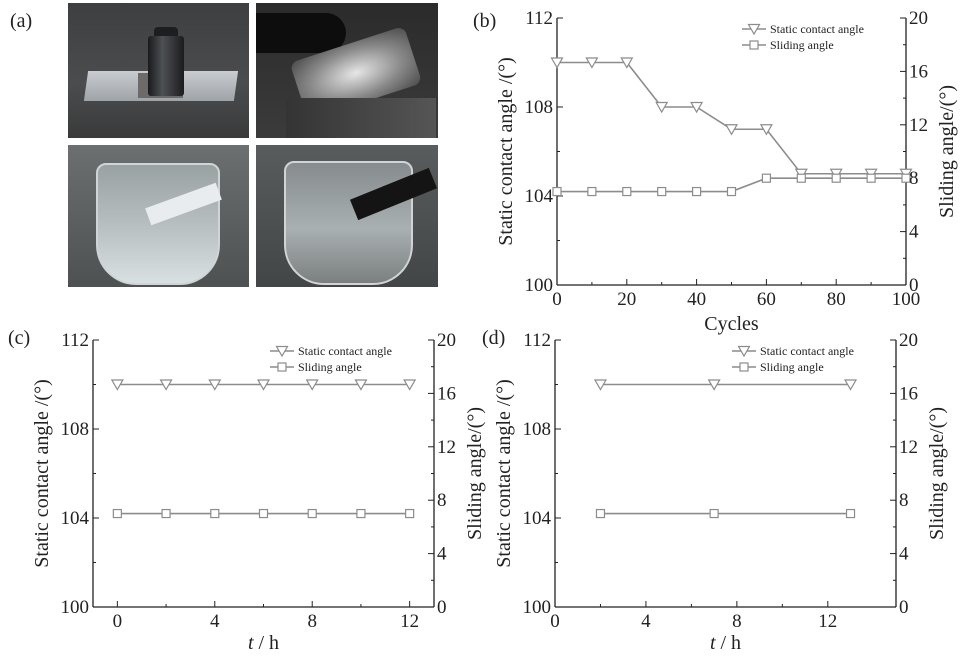  I want to click on x-tick-label: 60, so click(766, 299).